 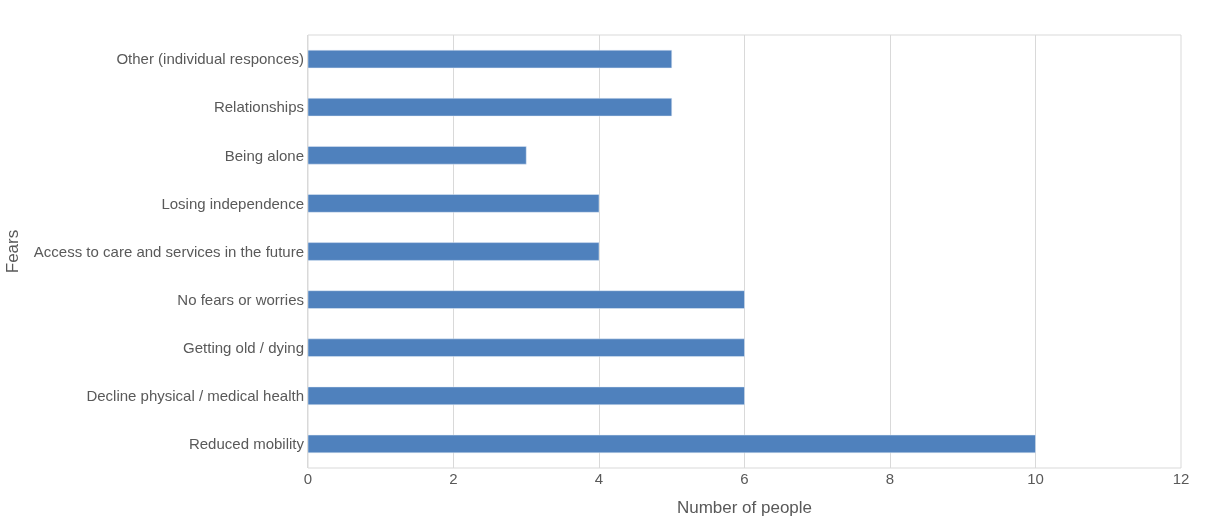 I want to click on y-tick-label: Decline physical / medical health, so click(x=195, y=396).